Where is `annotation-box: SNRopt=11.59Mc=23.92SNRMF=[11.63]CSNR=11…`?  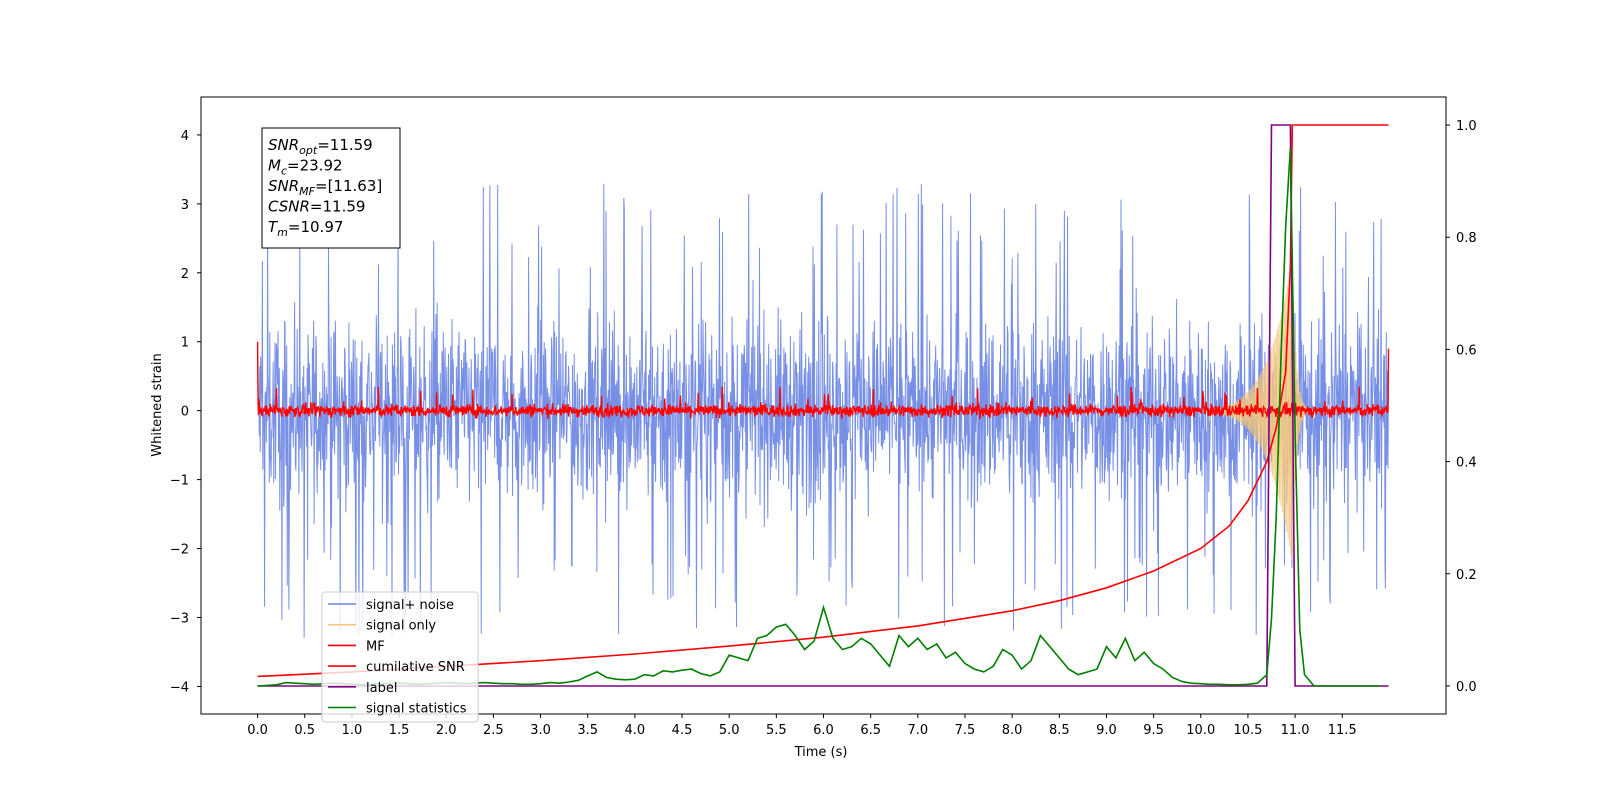 annotation-box: SNRopt=11.59Mc=23.92SNRMF=[11.63]CSNR=11… is located at coordinates (331, 188).